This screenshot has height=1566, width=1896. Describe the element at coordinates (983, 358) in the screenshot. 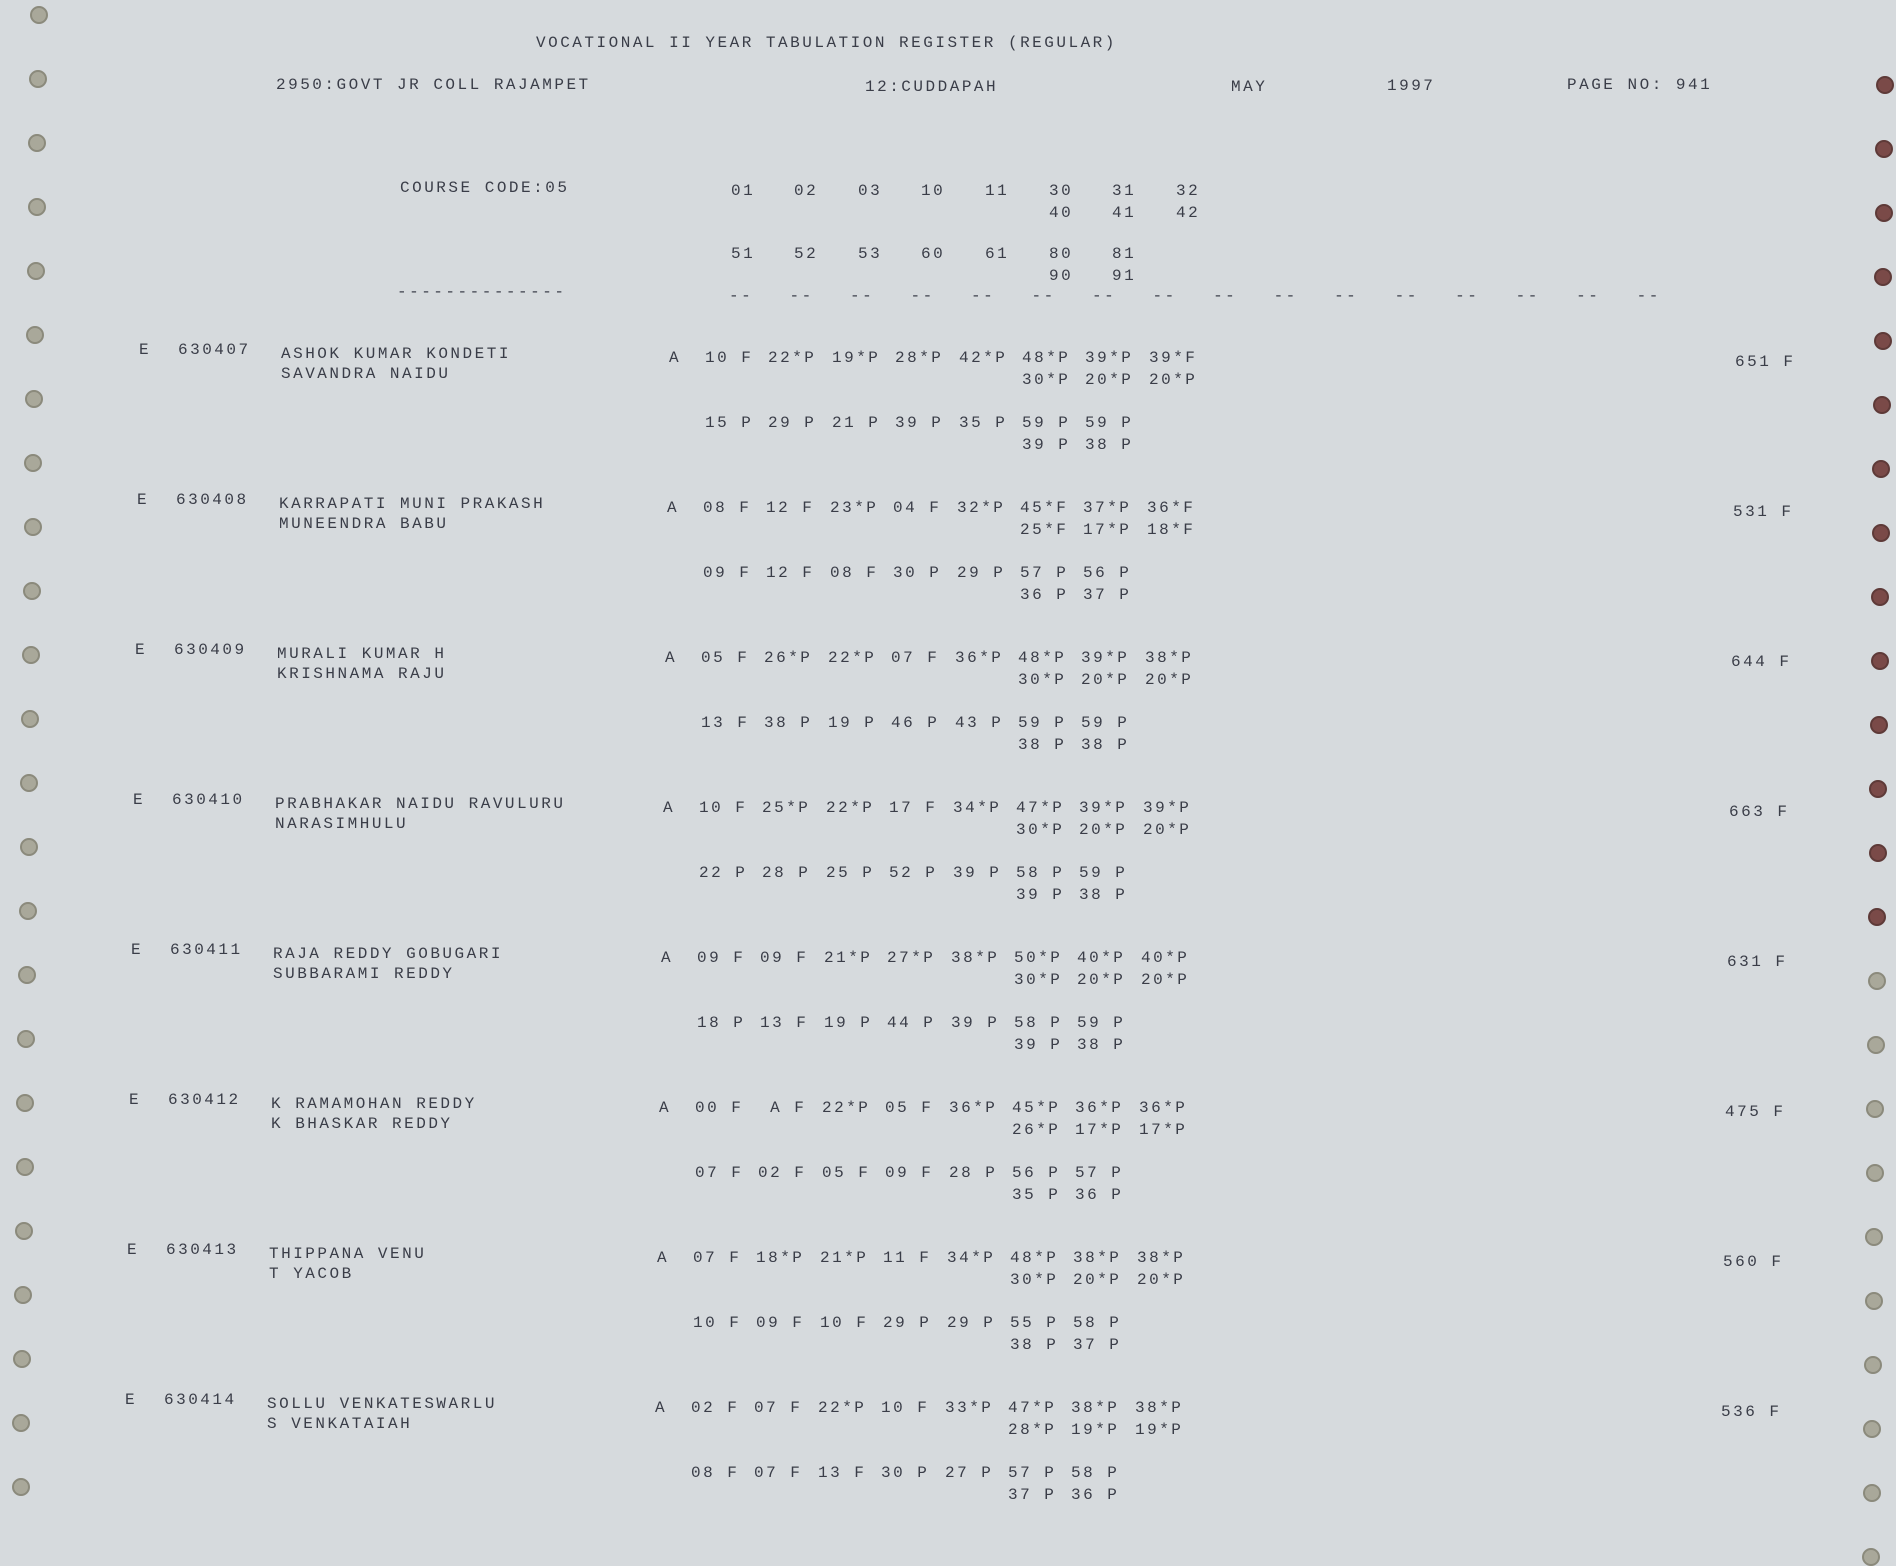

I see `mark: 42*P` at that location.